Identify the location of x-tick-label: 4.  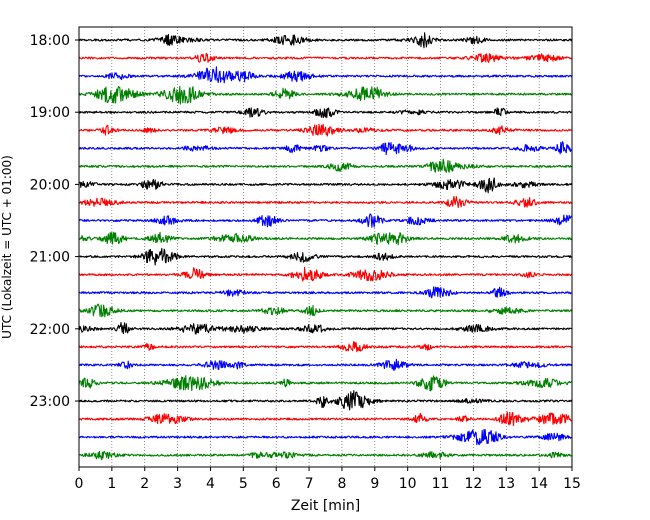
(210, 484).